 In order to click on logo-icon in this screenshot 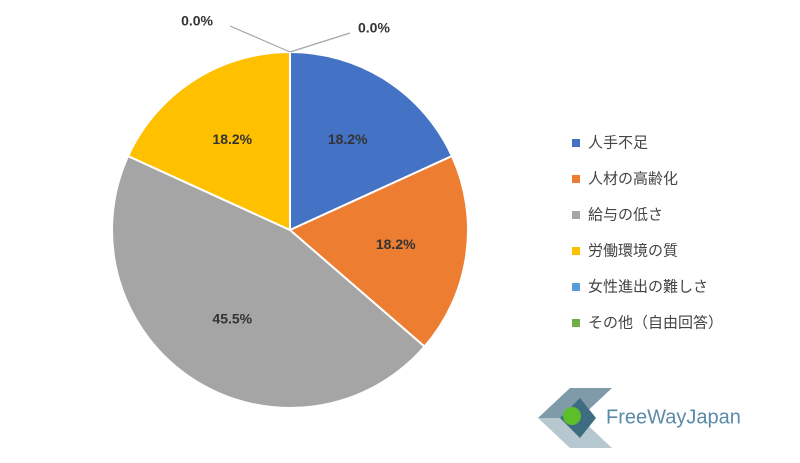, I will do `click(575, 418)`.